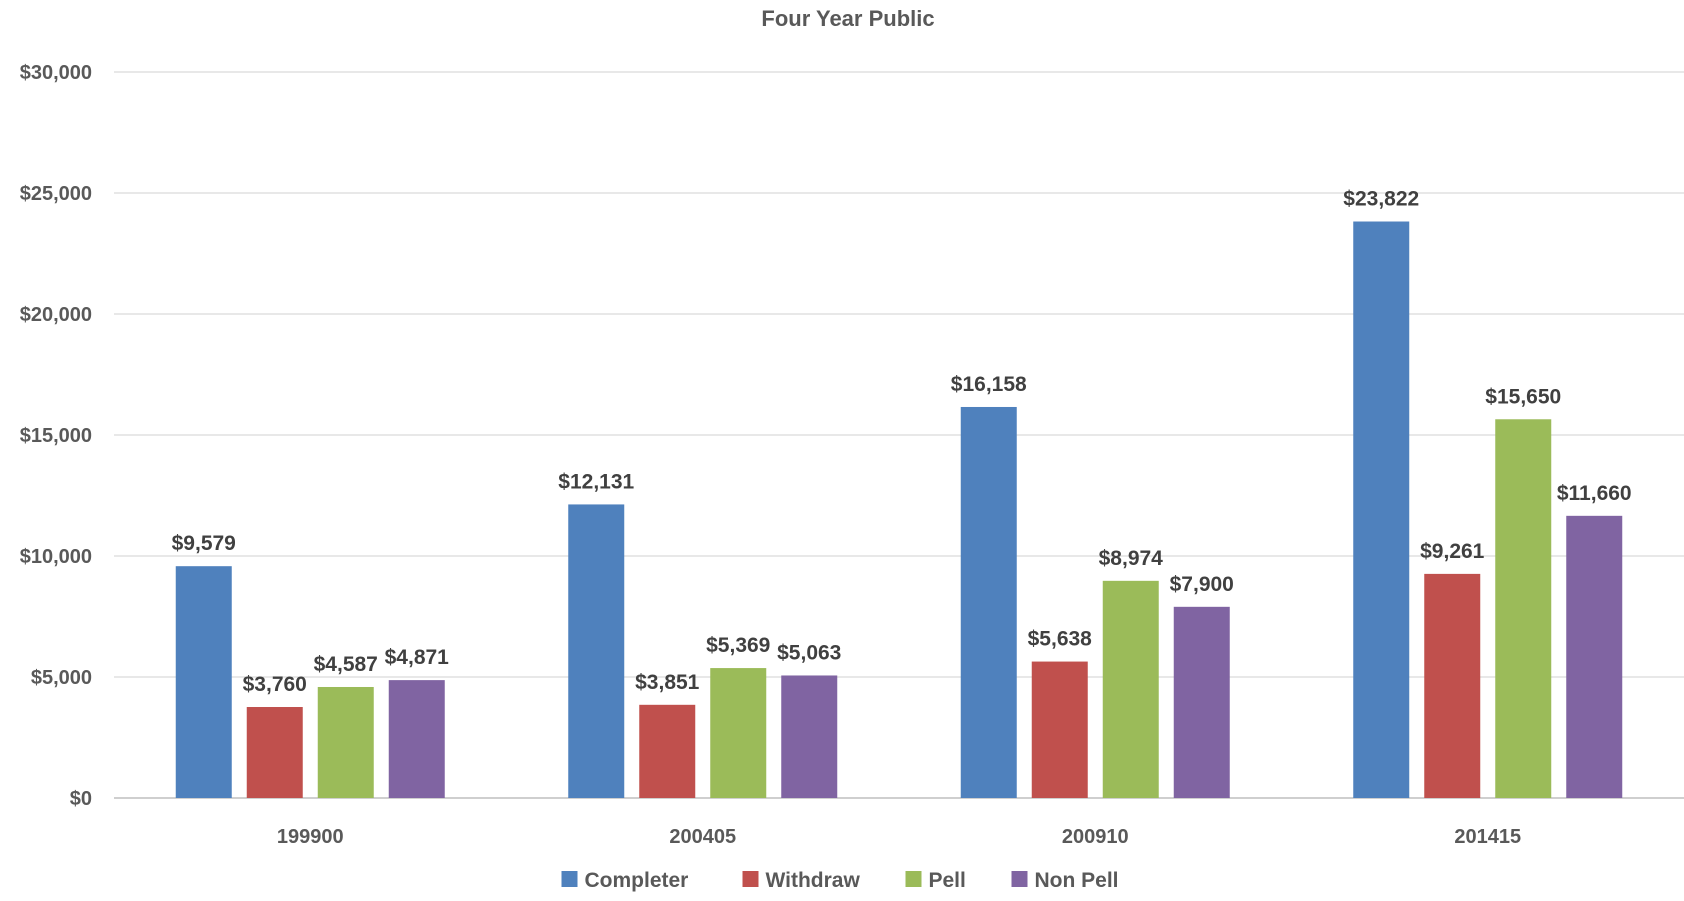 The width and height of the screenshot is (1684, 901). I want to click on data-label: $8,974, so click(1131, 558).